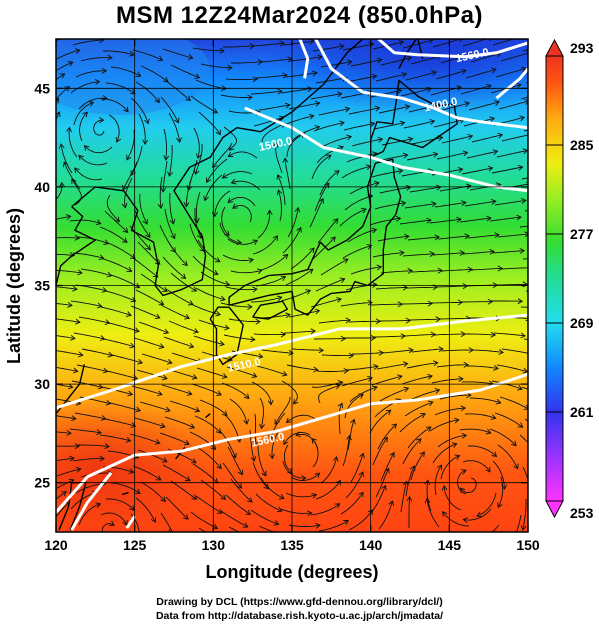 This screenshot has width=599, height=625. What do you see at coordinates (130, 522) in the screenshot?
I see `contour-line` at bounding box center [130, 522].